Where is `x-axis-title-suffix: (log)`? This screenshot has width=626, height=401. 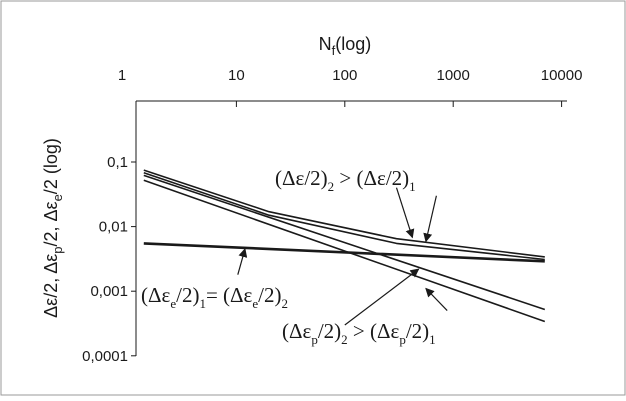
x-axis-title-suffix: (log) is located at coordinates (353, 44).